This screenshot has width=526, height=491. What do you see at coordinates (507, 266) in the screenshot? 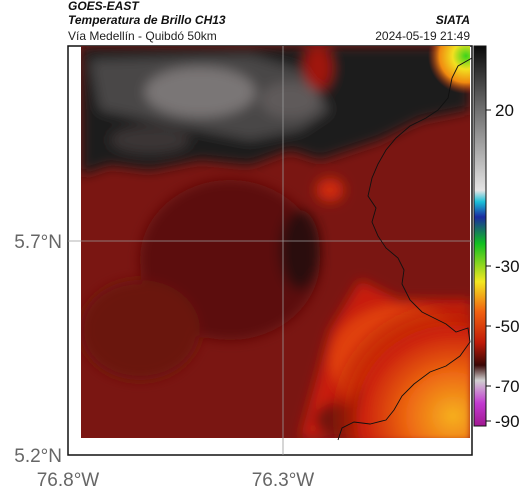
I see `colorbar-tick-label: -30` at bounding box center [507, 266].